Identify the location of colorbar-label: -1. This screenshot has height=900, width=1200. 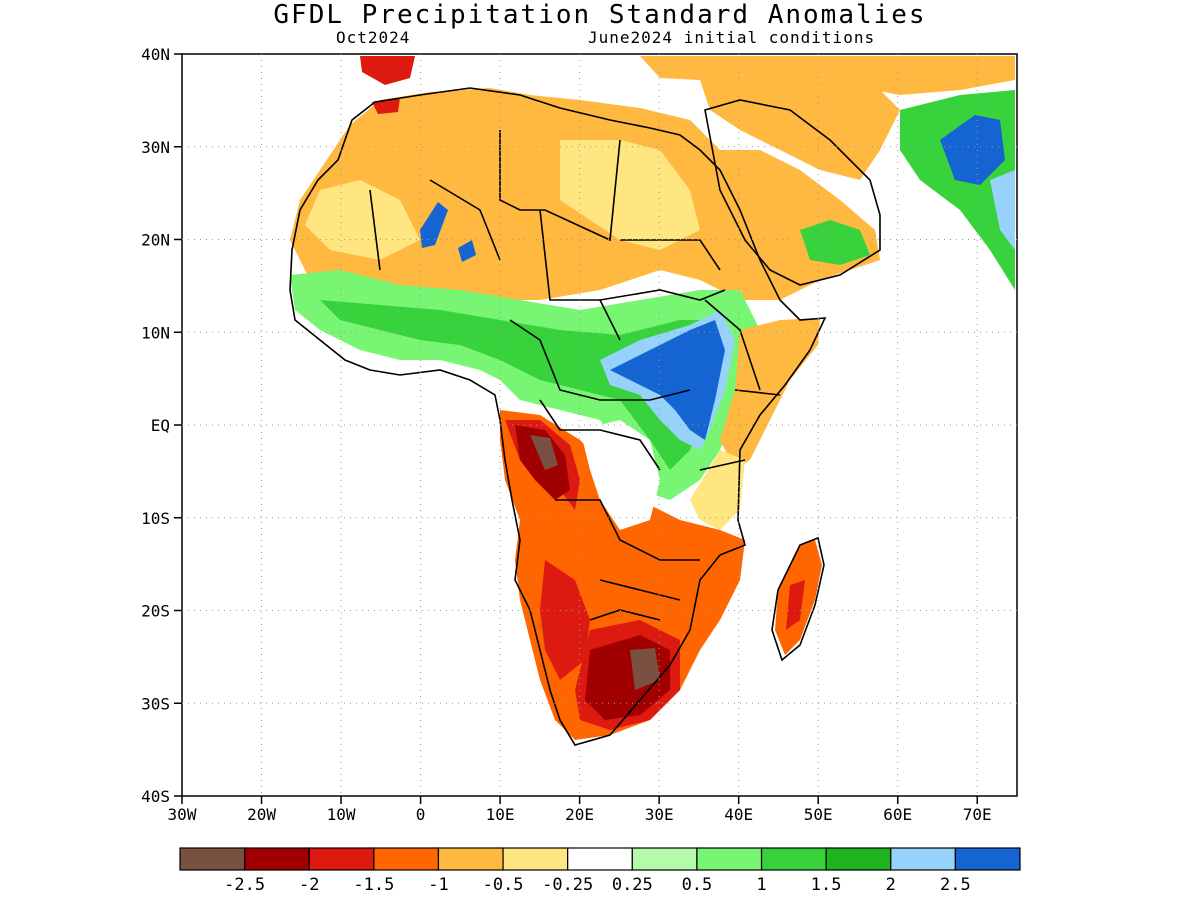
(438, 885).